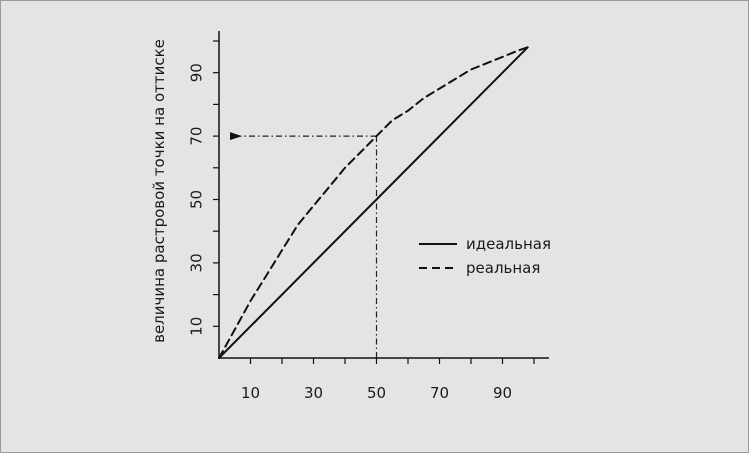 The width and height of the screenshot is (749, 453). What do you see at coordinates (197, 199) in the screenshot?
I see `y-tick-label: 50` at bounding box center [197, 199].